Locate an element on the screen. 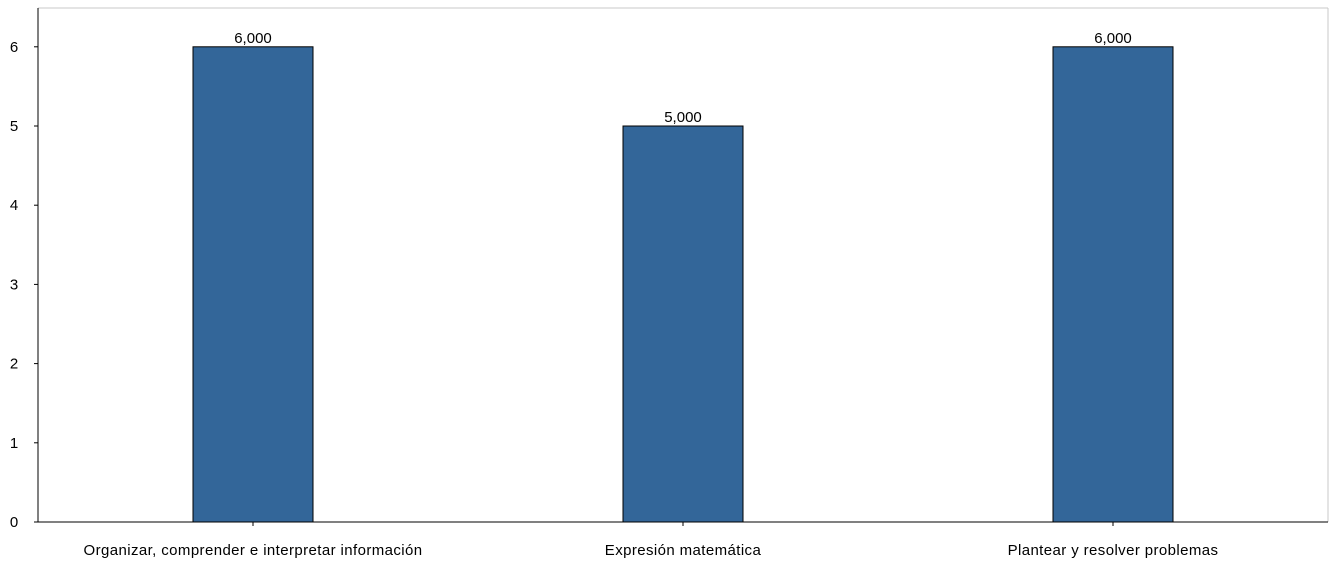 This screenshot has height=563, width=1334. y-tick-label: 3 is located at coordinates (14, 284).